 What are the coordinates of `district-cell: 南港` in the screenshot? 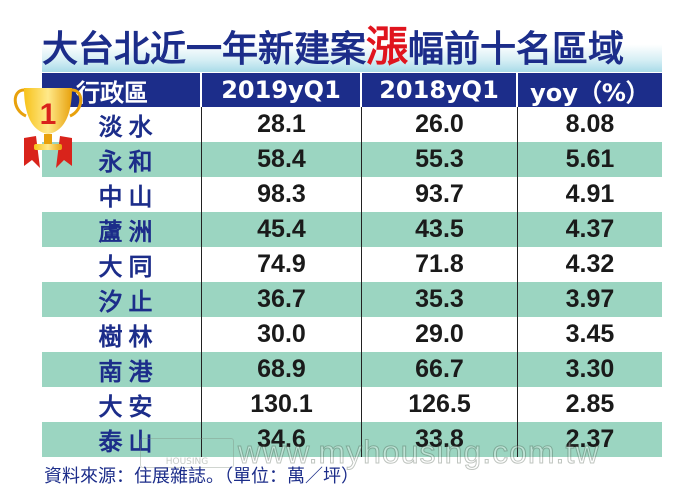 It's located at (122, 369).